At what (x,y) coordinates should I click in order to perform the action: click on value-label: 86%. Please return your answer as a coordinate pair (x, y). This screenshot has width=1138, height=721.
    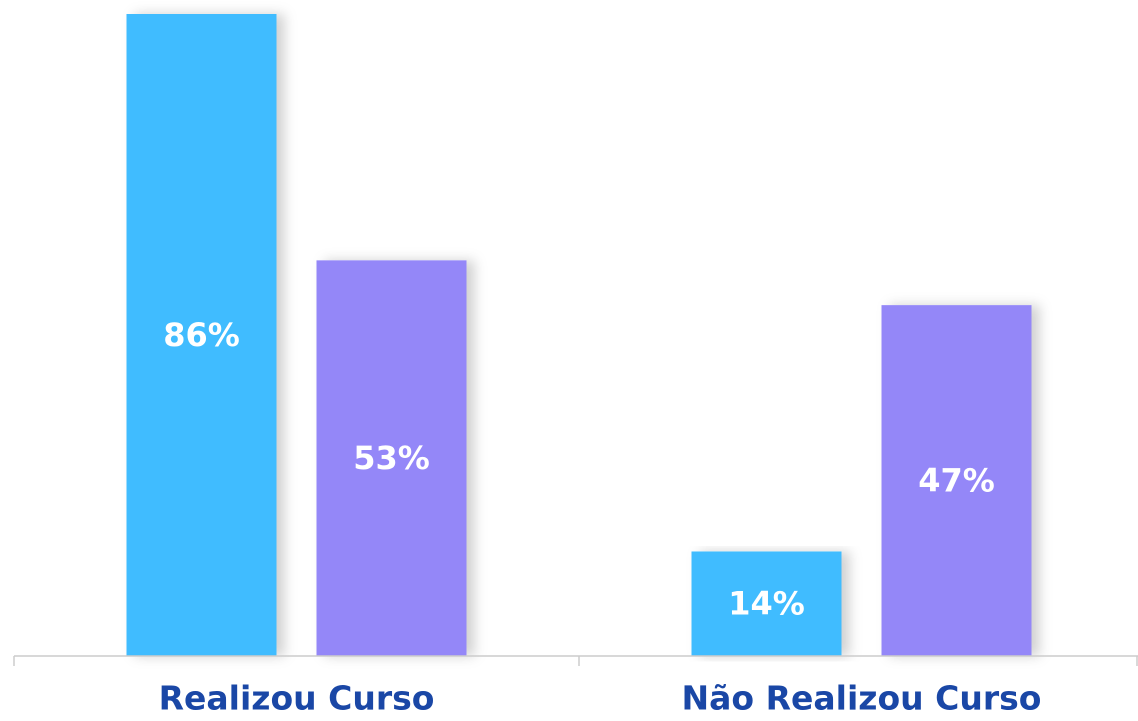
    Looking at the image, I should click on (201, 335).